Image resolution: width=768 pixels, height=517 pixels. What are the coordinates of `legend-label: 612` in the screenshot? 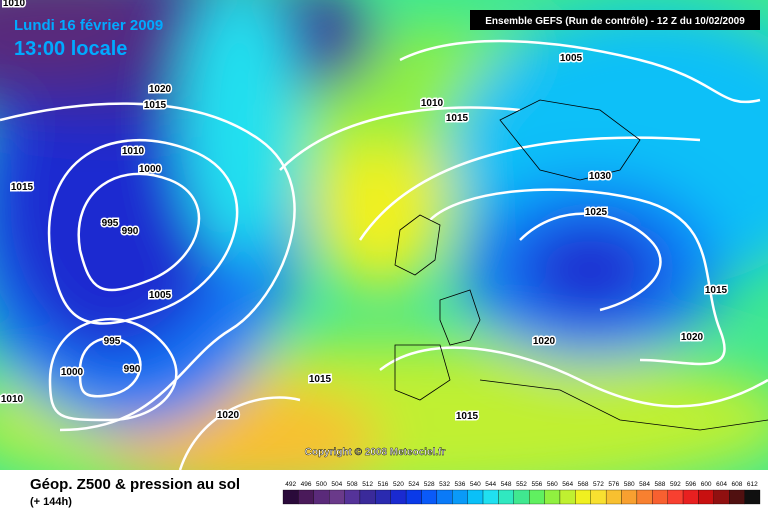 It's located at (752, 484).